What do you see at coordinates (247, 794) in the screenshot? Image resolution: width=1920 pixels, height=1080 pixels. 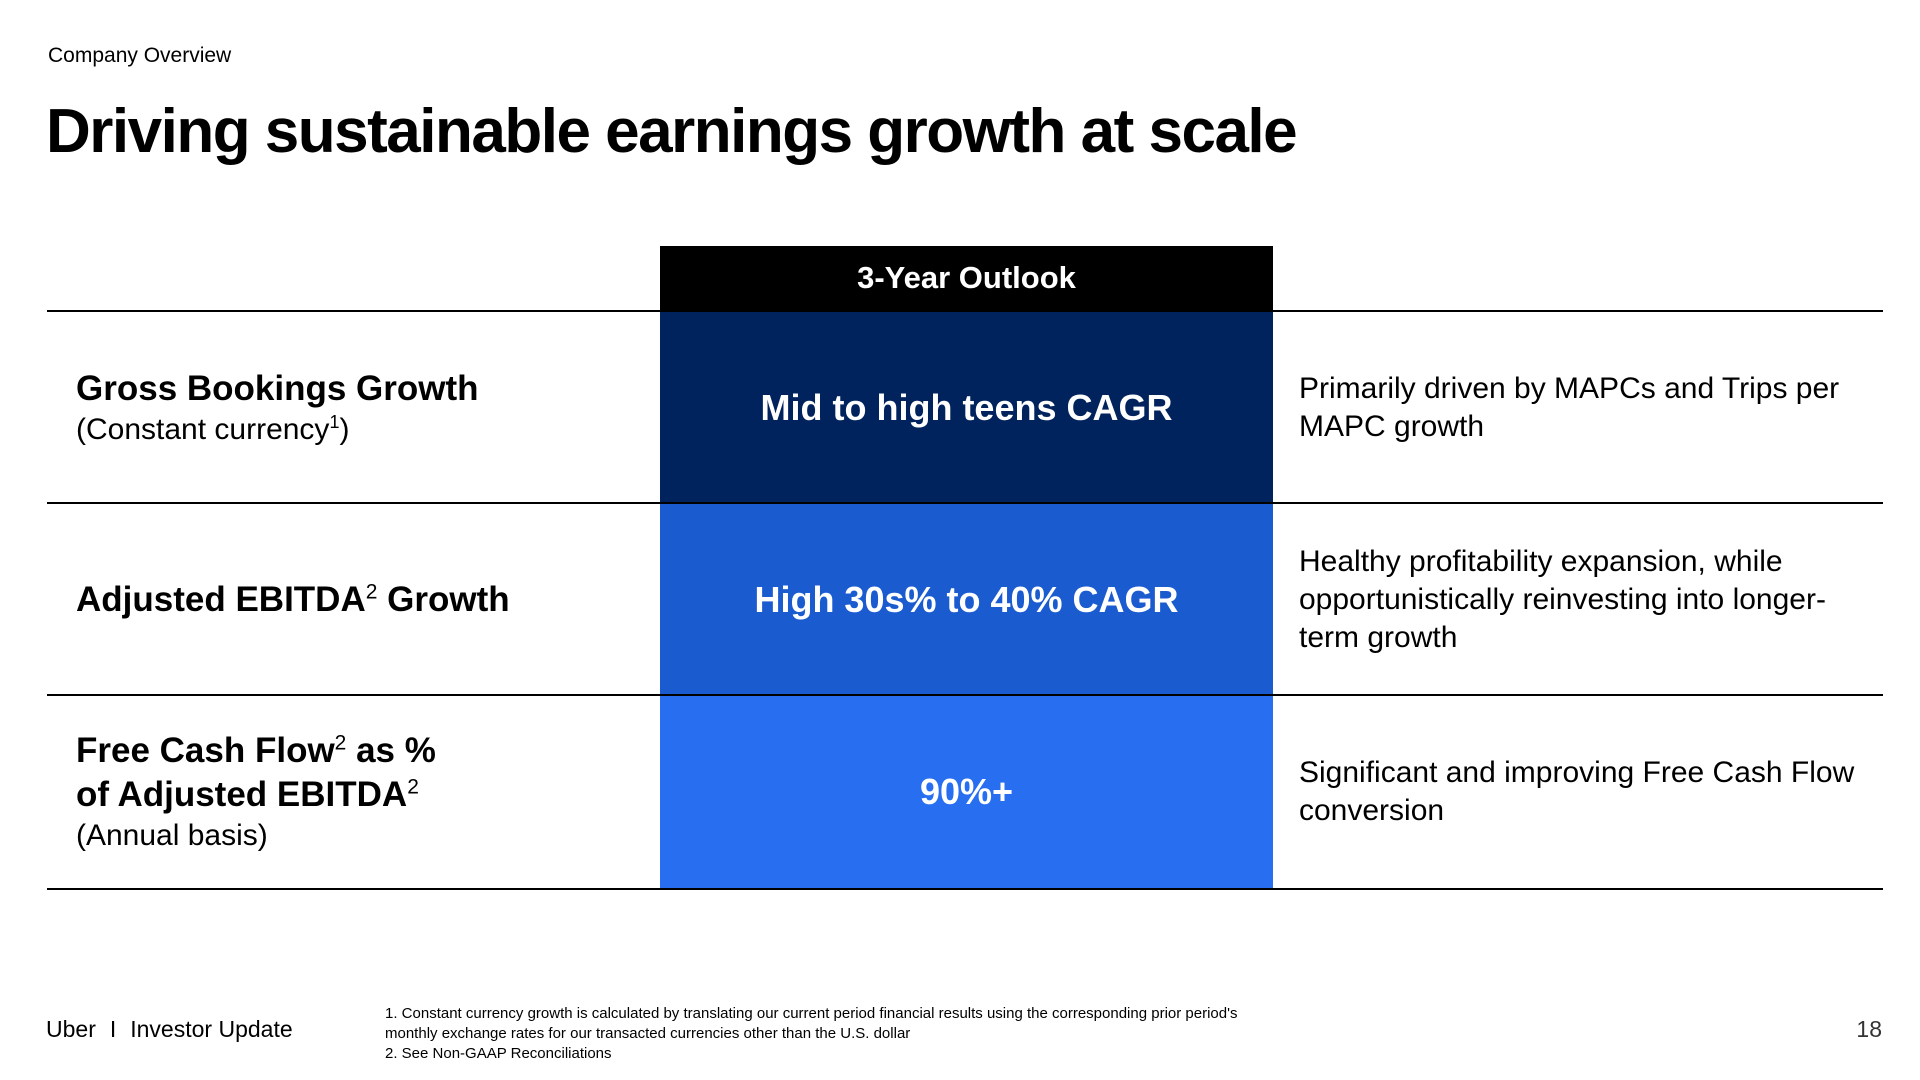 I see `metric-title-line2: of Adjusted EBITDA2` at bounding box center [247, 794].